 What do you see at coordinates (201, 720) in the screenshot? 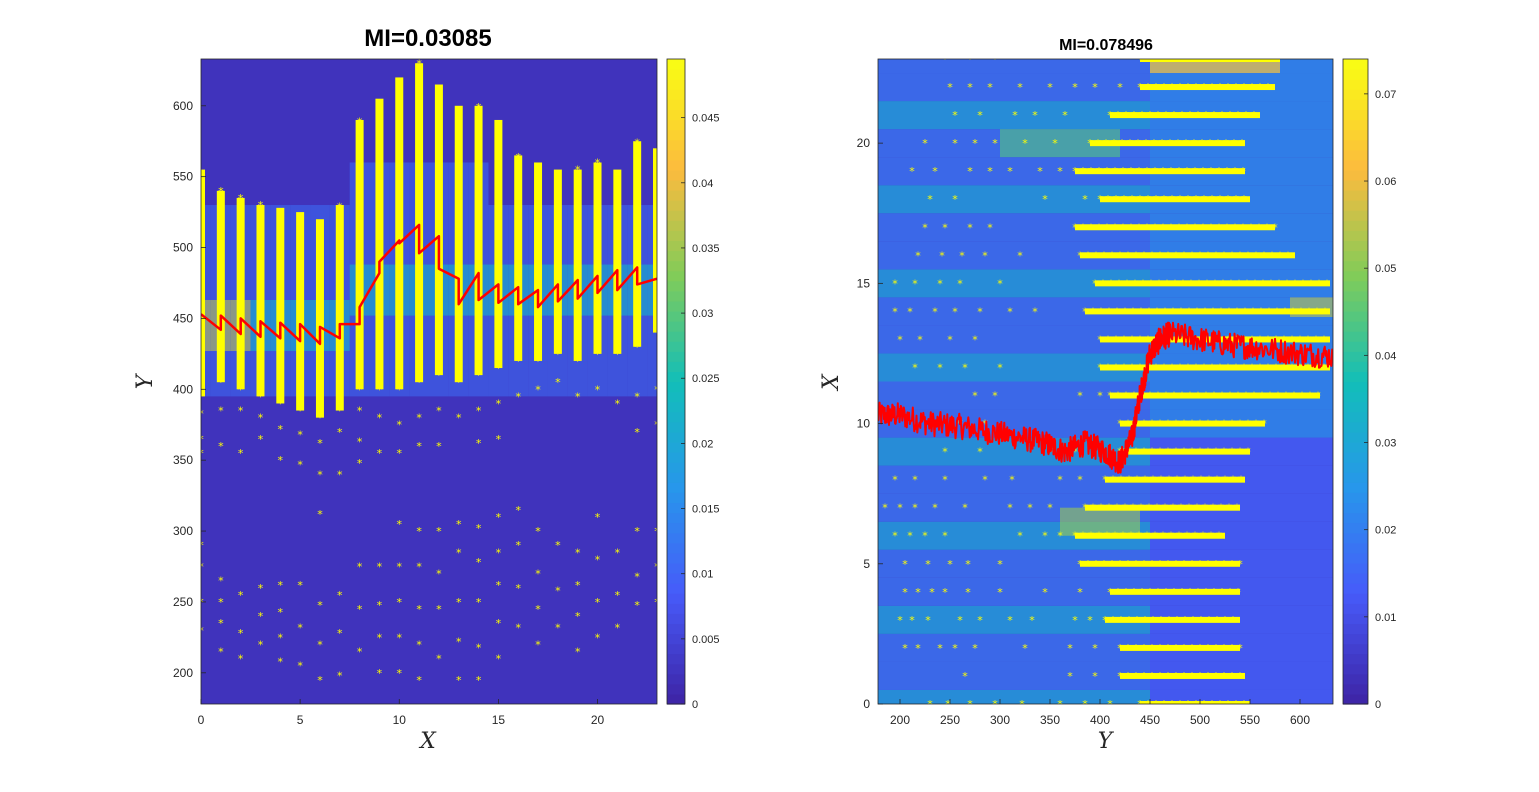
I see `x-tick-label: 0` at bounding box center [201, 720].